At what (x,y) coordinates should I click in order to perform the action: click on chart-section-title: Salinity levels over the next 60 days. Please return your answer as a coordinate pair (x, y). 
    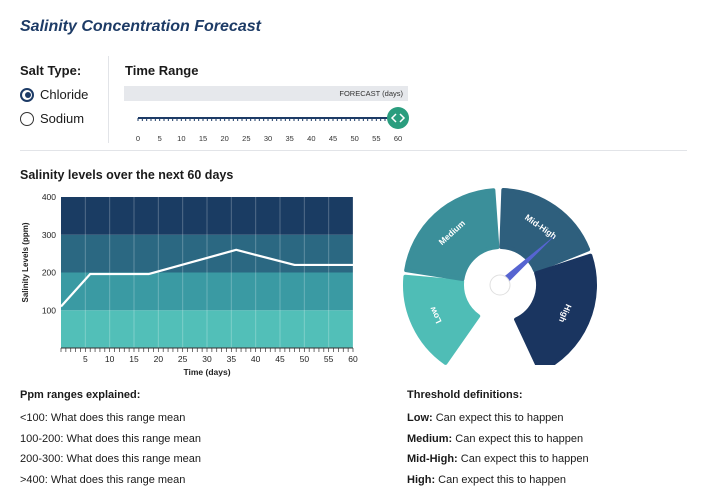
    Looking at the image, I should click on (127, 175).